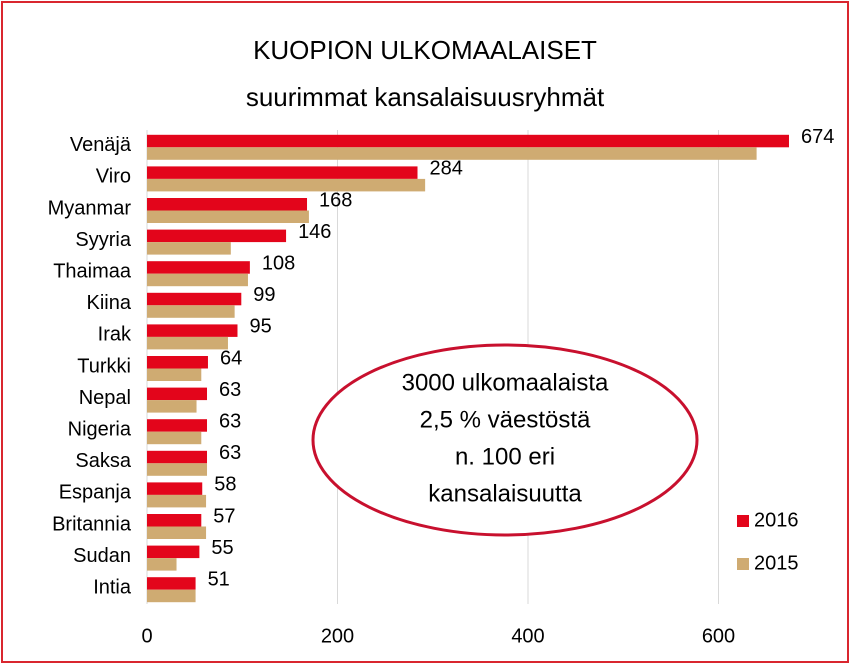  Describe the element at coordinates (505, 419) in the screenshot. I see `annotation-text: 2,5 % väestöstä` at that location.